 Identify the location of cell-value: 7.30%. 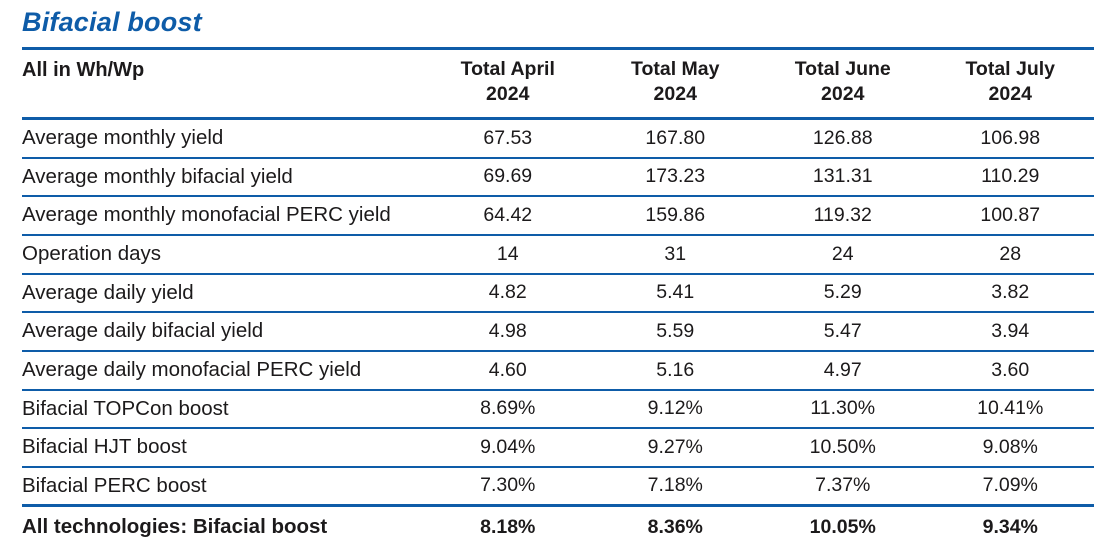
(508, 487).